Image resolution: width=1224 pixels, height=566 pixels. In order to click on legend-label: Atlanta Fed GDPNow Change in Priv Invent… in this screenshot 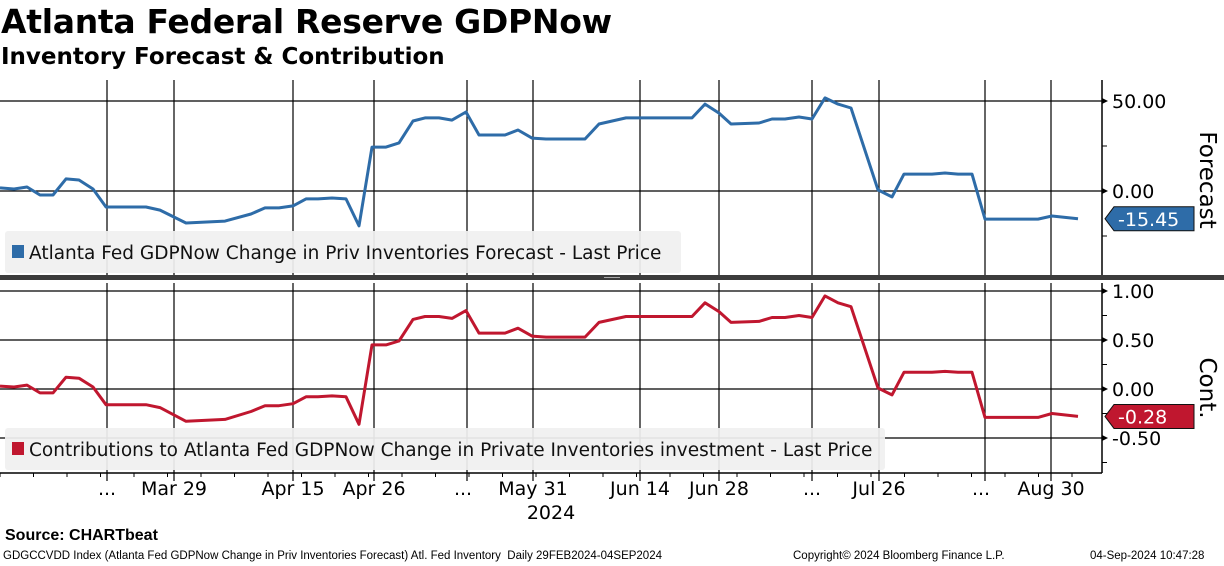, I will do `click(345, 253)`.